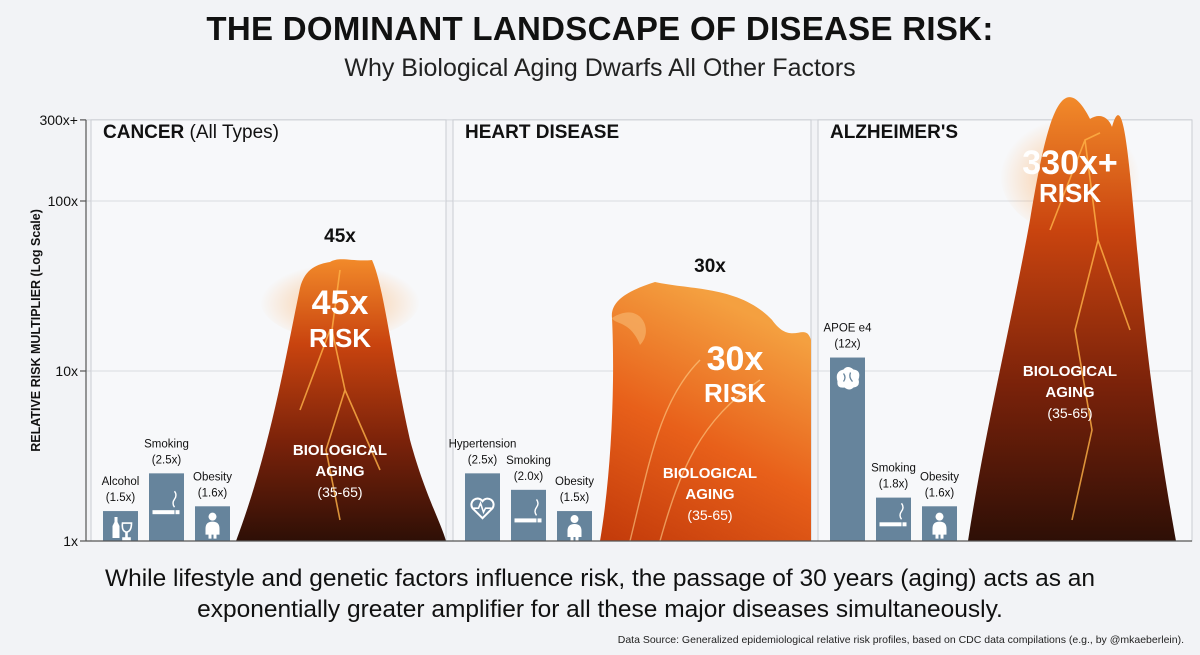 Image resolution: width=1200 pixels, height=655 pixels. I want to click on factor-value-label: (12x), so click(847, 345).